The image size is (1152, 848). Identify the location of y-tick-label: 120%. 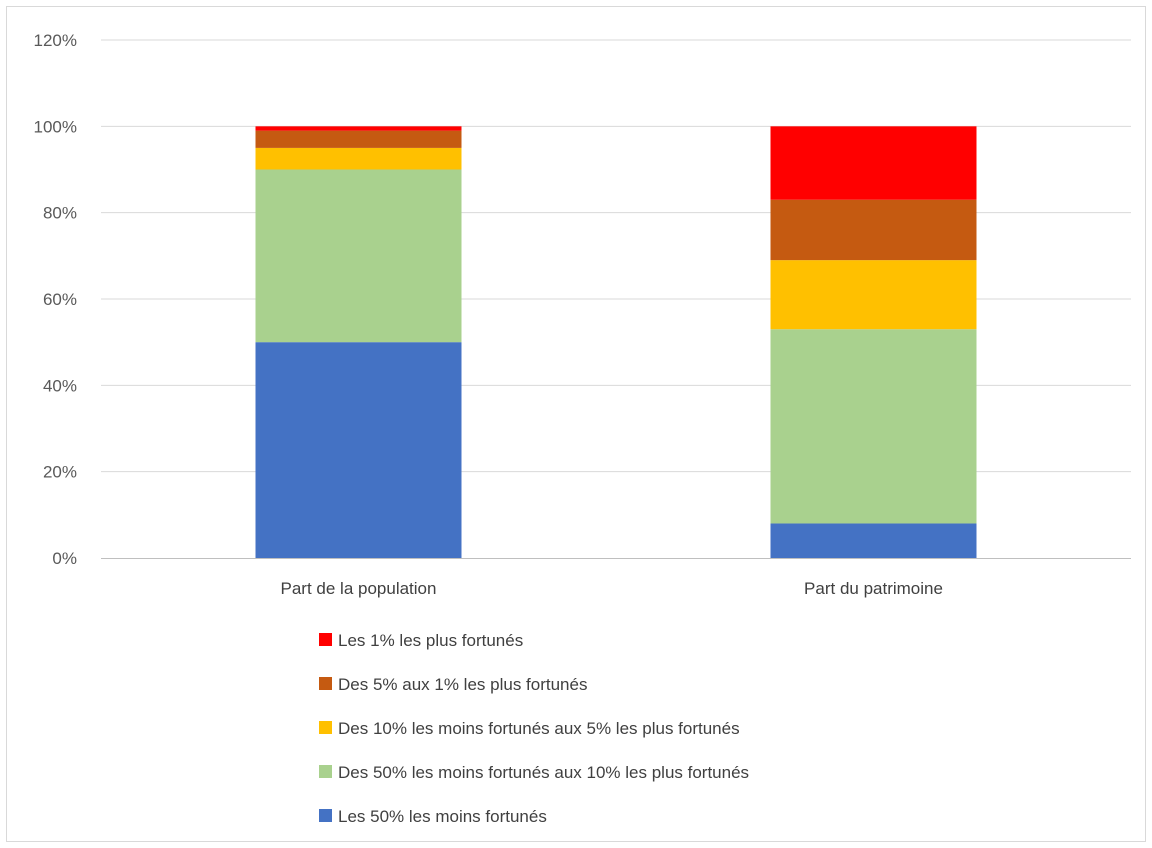
(55, 40).